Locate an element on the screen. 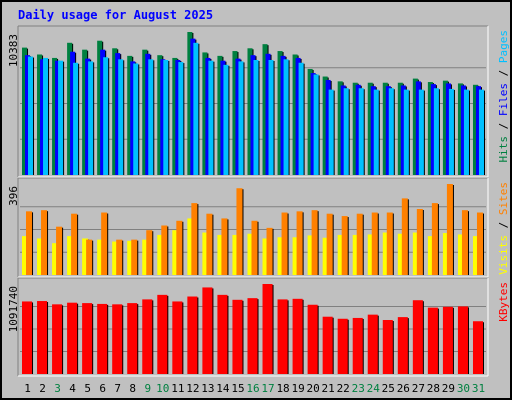 This screenshot has width=512, height=402. x-label-day: 29 is located at coordinates (448, 388).